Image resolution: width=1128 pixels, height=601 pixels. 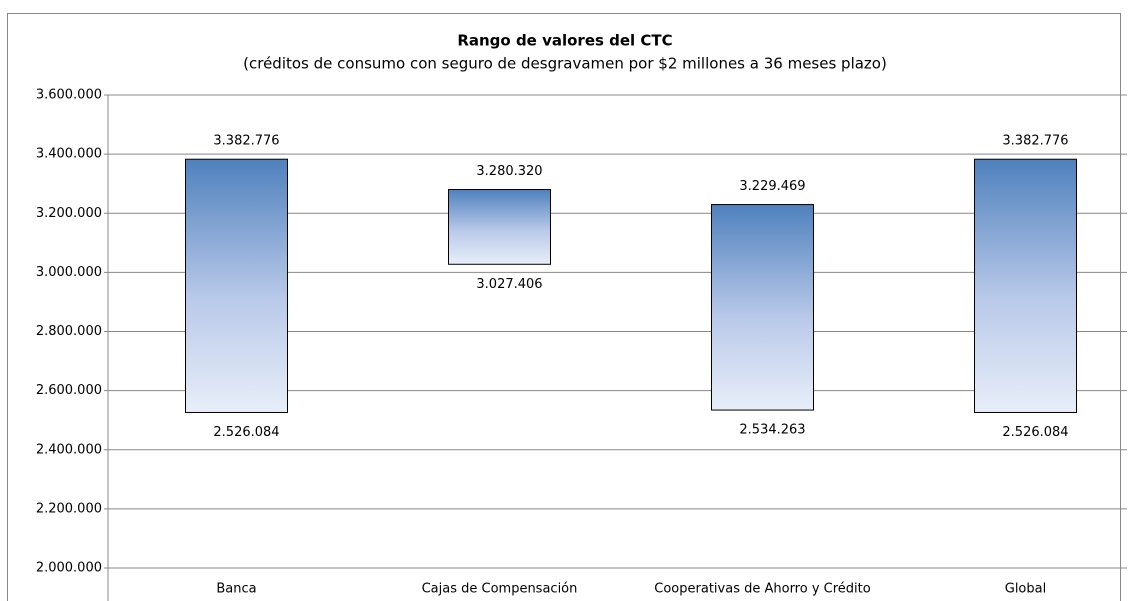 I want to click on value-label: 3.280.320, so click(x=509, y=171).